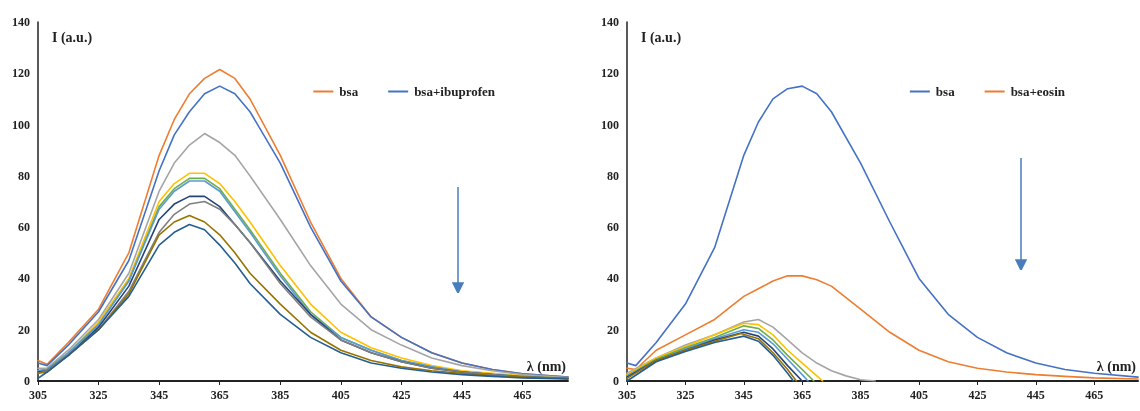 The image size is (1140, 411). What do you see at coordinates (455, 91) in the screenshot?
I see `legend-label: bsa+ibuprofen` at bounding box center [455, 91].